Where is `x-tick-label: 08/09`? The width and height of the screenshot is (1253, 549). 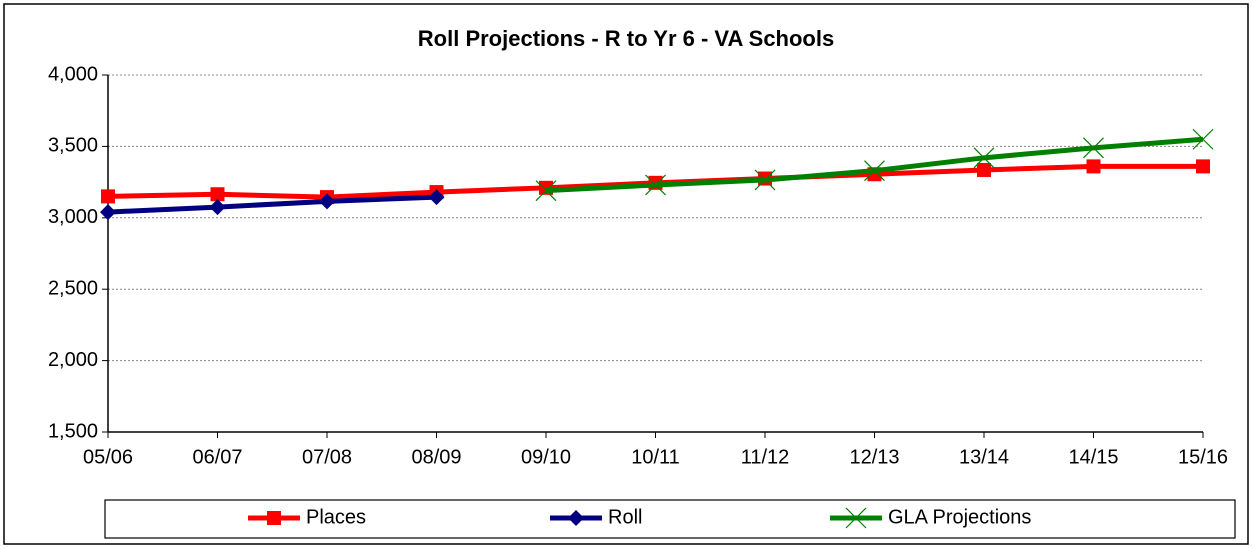 x-tick-label: 08/09 is located at coordinates (436, 457).